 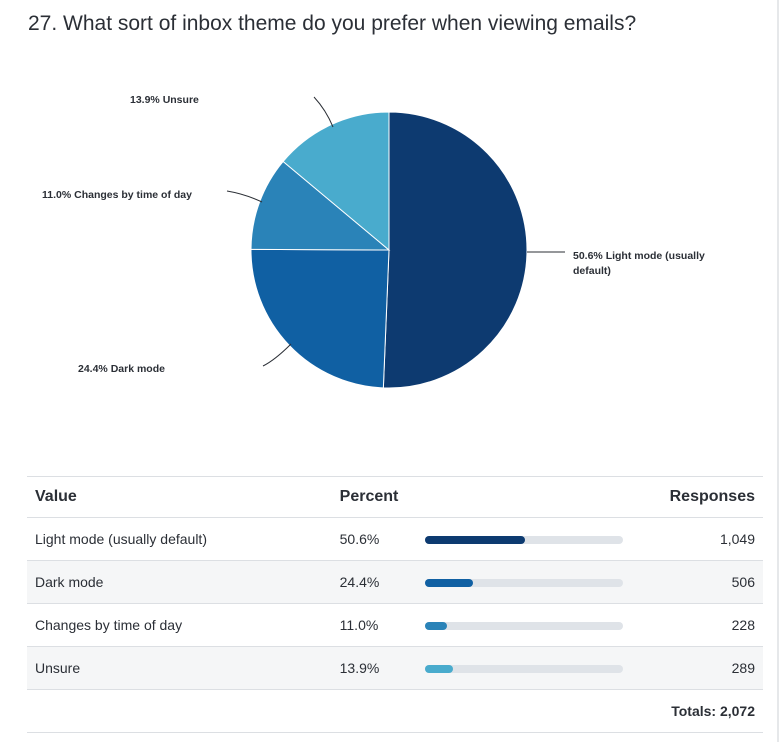 I want to click on totals-row: Totals: 2,072, so click(x=395, y=711).